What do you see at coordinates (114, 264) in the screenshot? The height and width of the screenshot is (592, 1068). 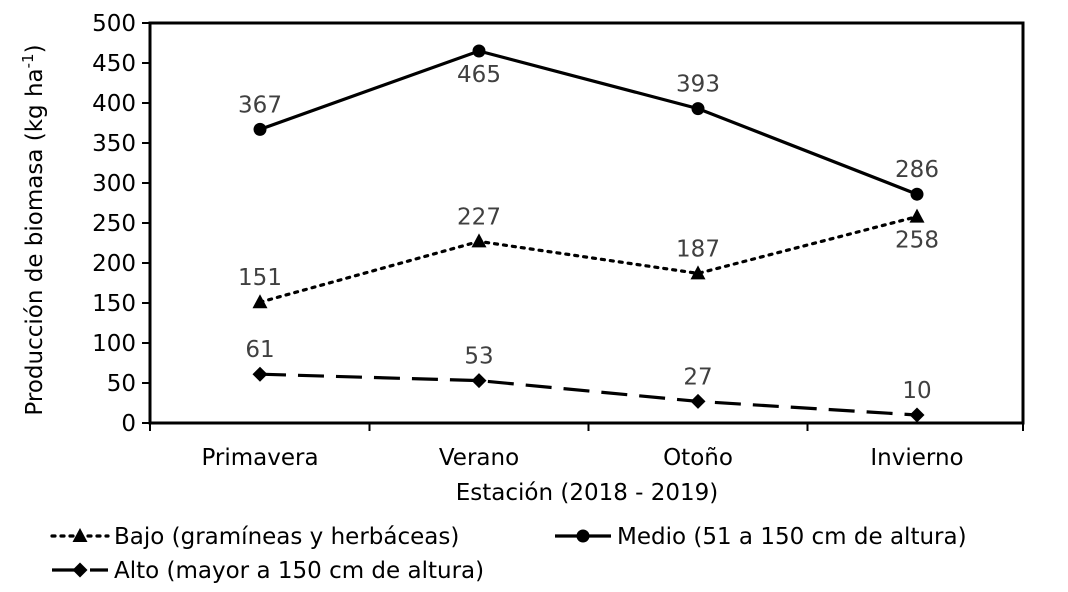 I see `y-tick-label: 200` at bounding box center [114, 264].